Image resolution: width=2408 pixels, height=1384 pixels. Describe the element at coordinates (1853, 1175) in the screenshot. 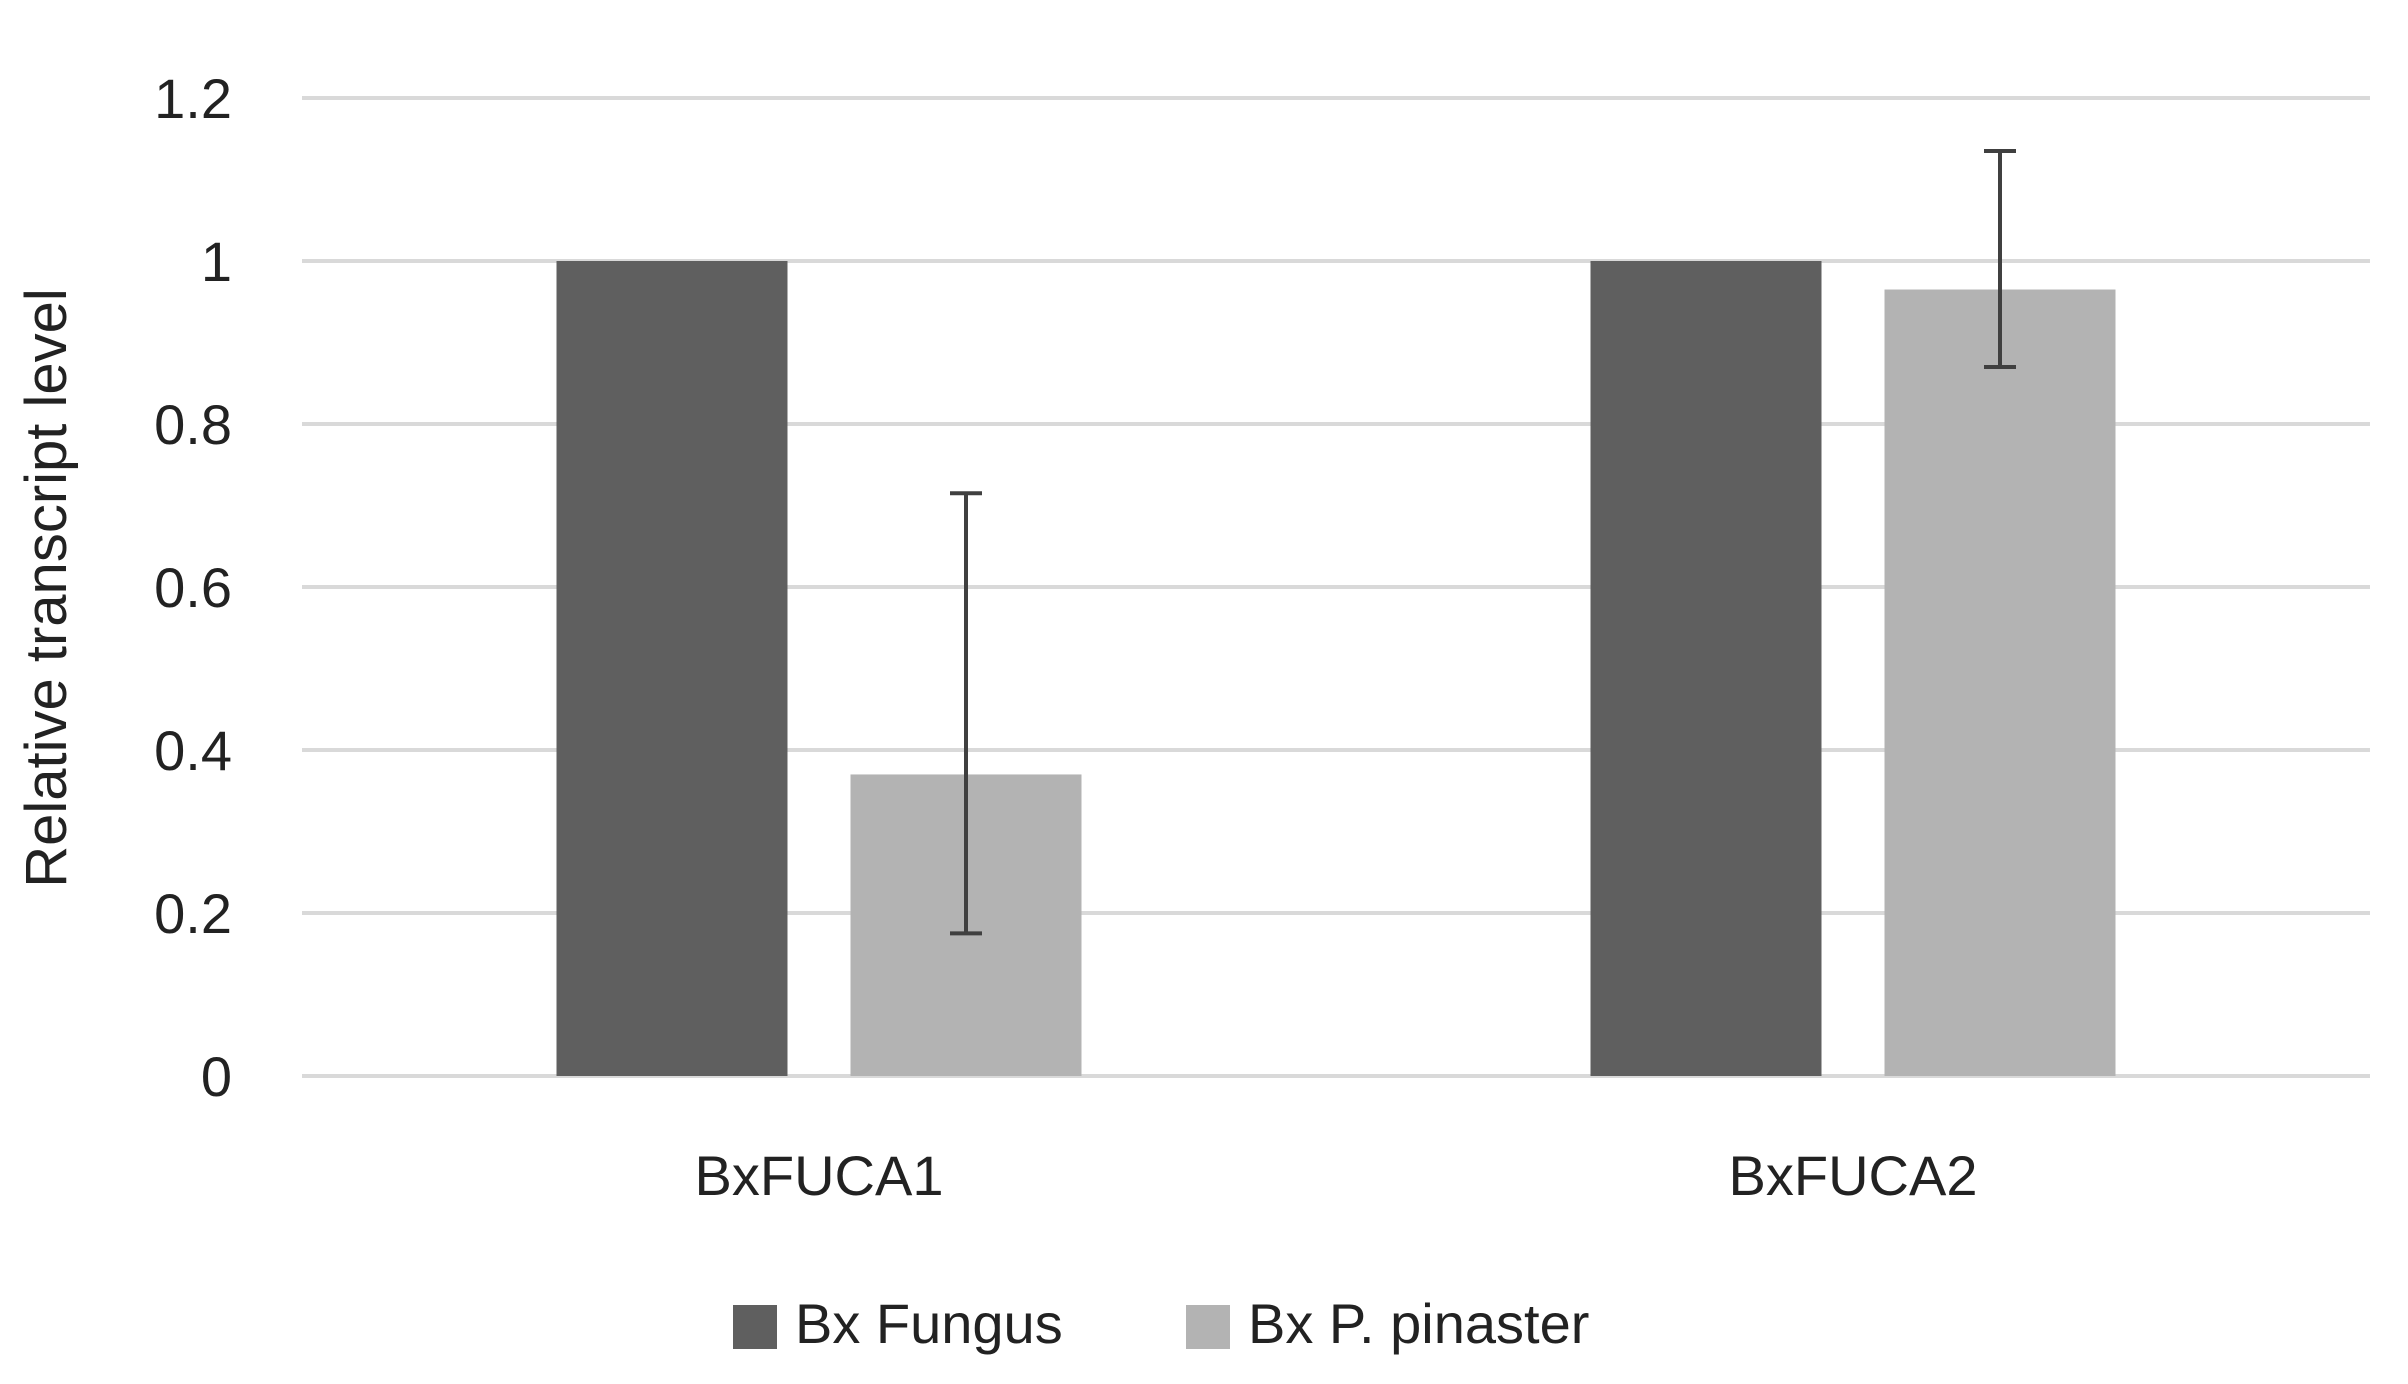

I see `x-tick-label: BxFUCA2` at that location.